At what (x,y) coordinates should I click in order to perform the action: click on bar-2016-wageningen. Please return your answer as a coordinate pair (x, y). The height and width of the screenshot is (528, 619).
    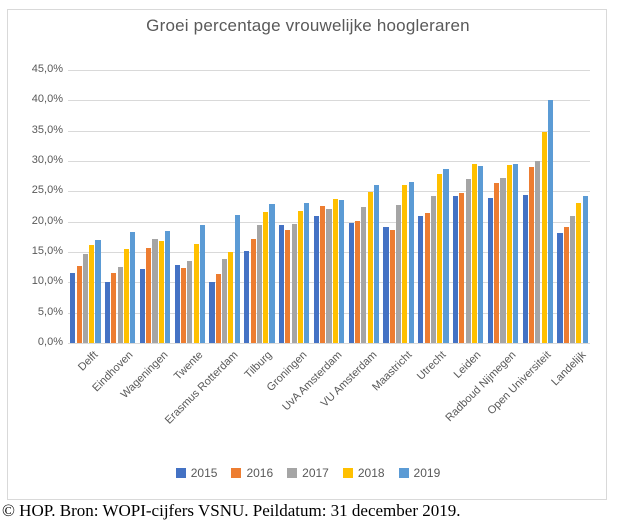
    Looking at the image, I should click on (149, 295).